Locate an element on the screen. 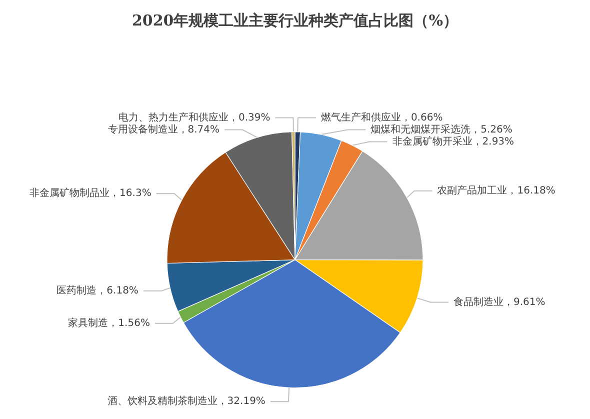 The width and height of the screenshot is (590, 419). chart-title: 2020年规模工业主要行业种类产值占比图（%） is located at coordinates (295, 21).